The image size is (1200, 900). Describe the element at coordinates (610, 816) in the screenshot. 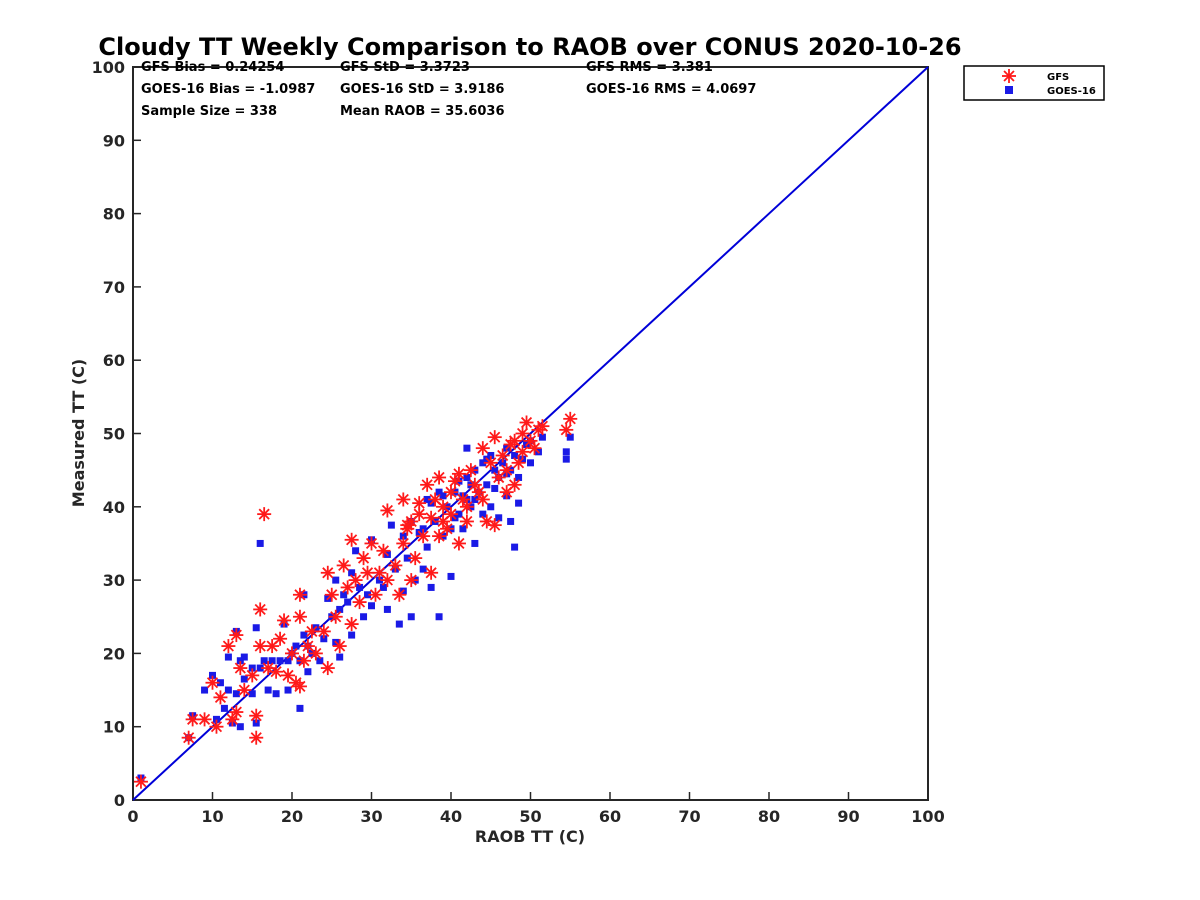

I see `x-tick-label: 60` at that location.